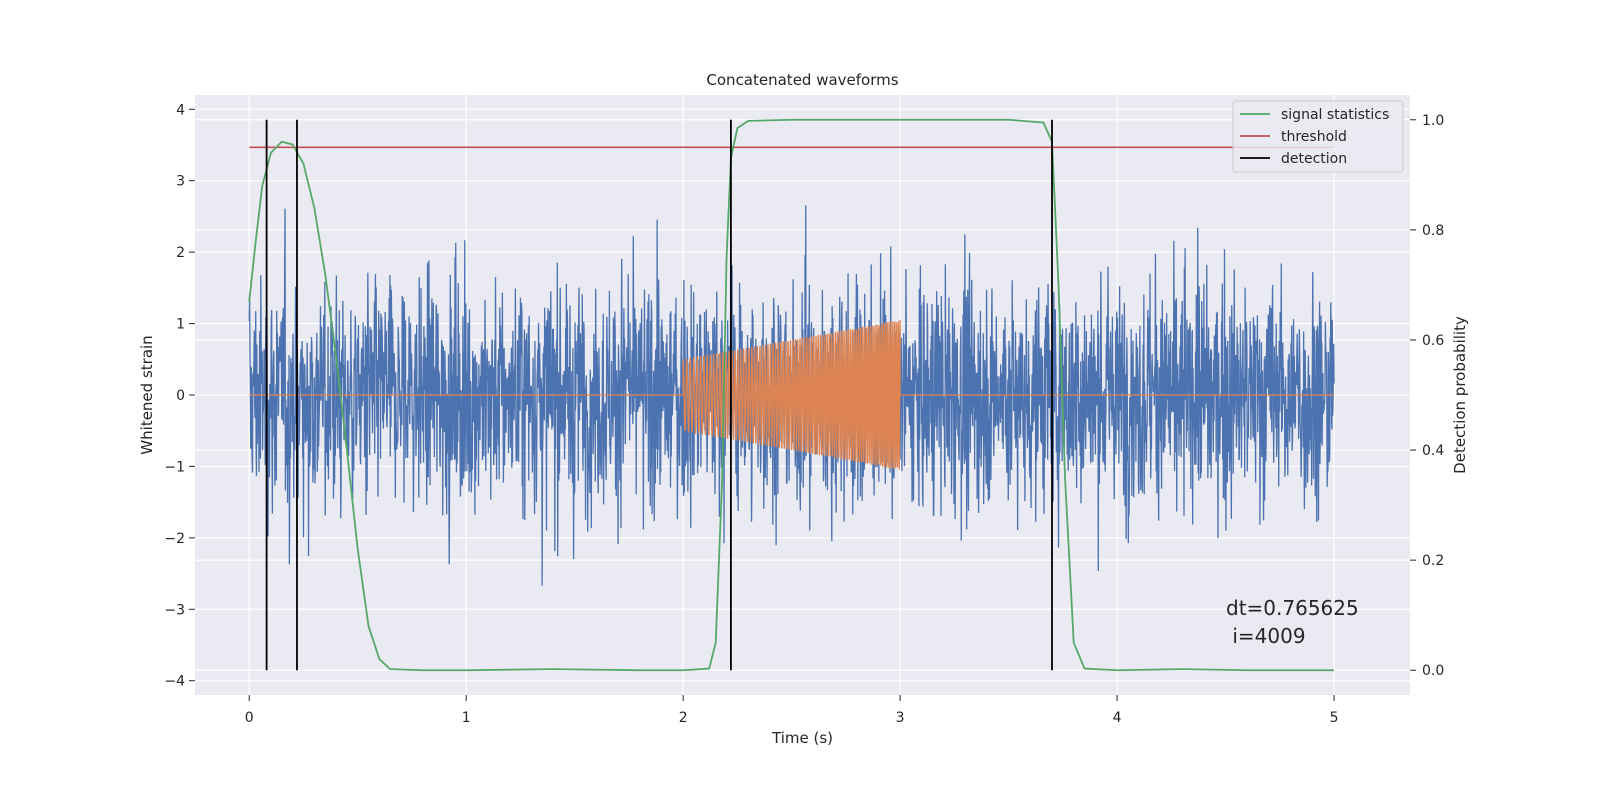 The height and width of the screenshot is (800, 1600). What do you see at coordinates (466, 718) in the screenshot?
I see `x-tick-label: 1` at bounding box center [466, 718].